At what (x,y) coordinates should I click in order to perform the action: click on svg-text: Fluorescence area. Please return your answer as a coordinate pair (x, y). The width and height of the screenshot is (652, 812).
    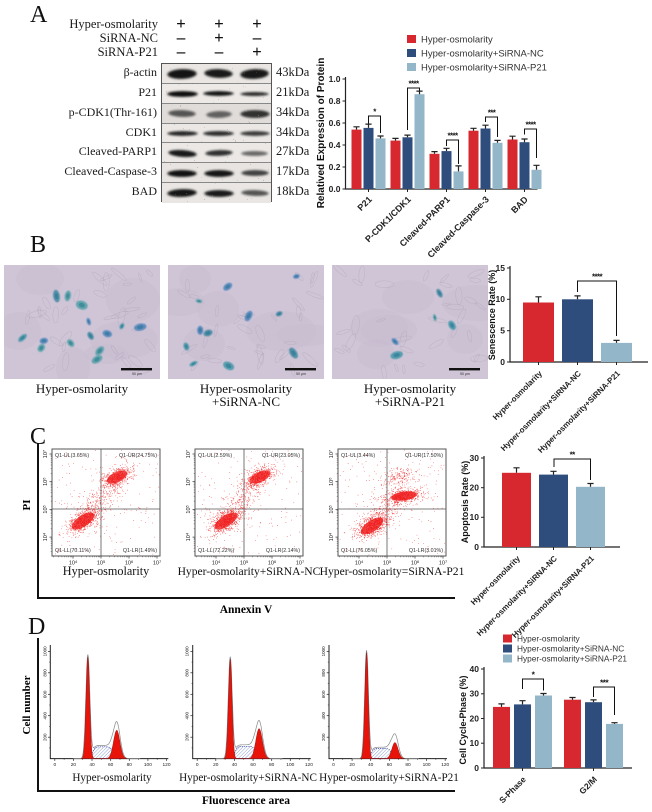
    Looking at the image, I should click on (246, 801).